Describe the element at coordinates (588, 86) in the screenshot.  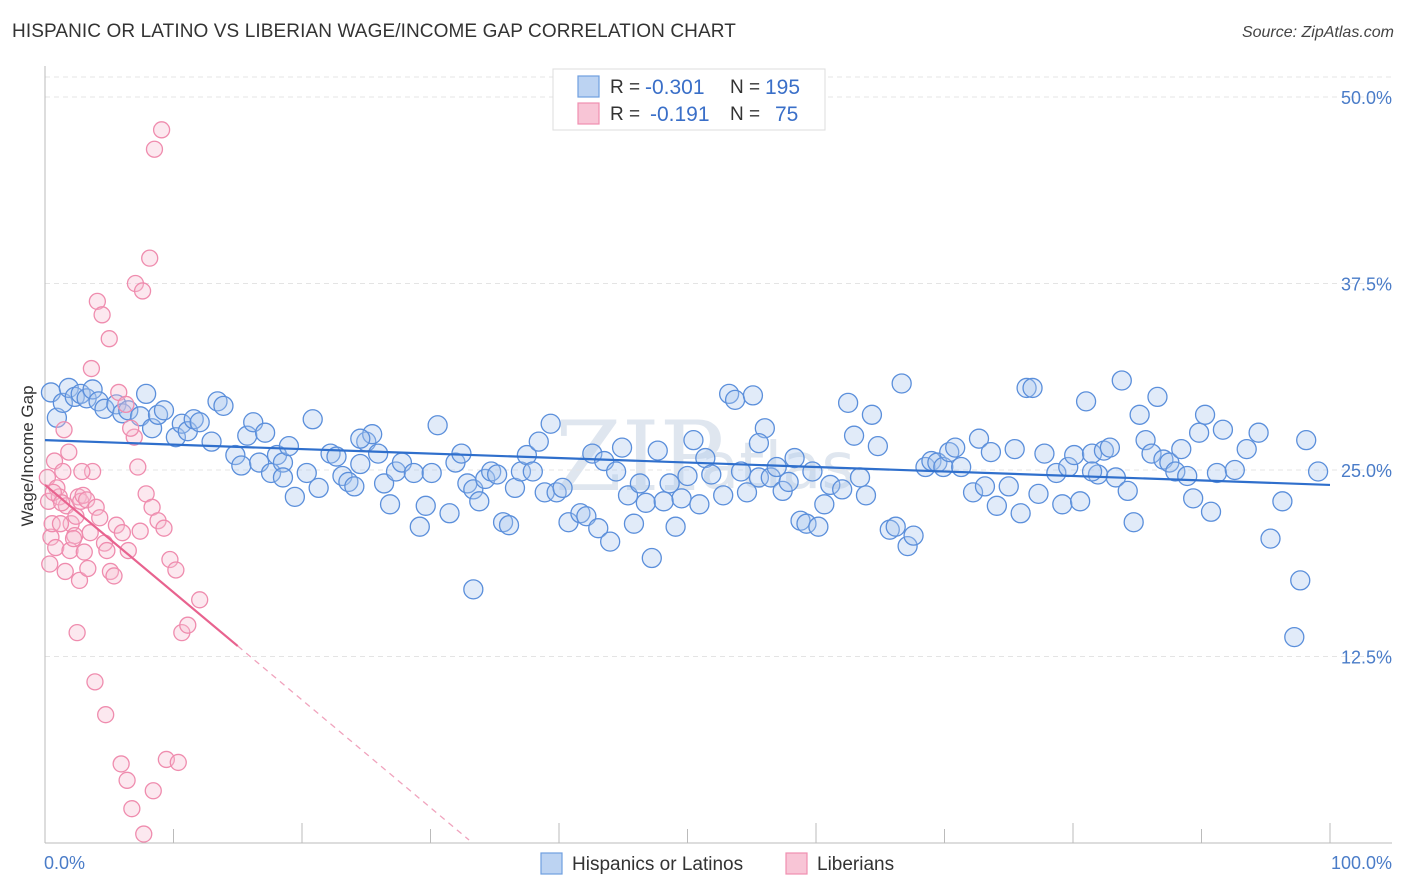
I see `stats-legend-swatch-blue` at that location.